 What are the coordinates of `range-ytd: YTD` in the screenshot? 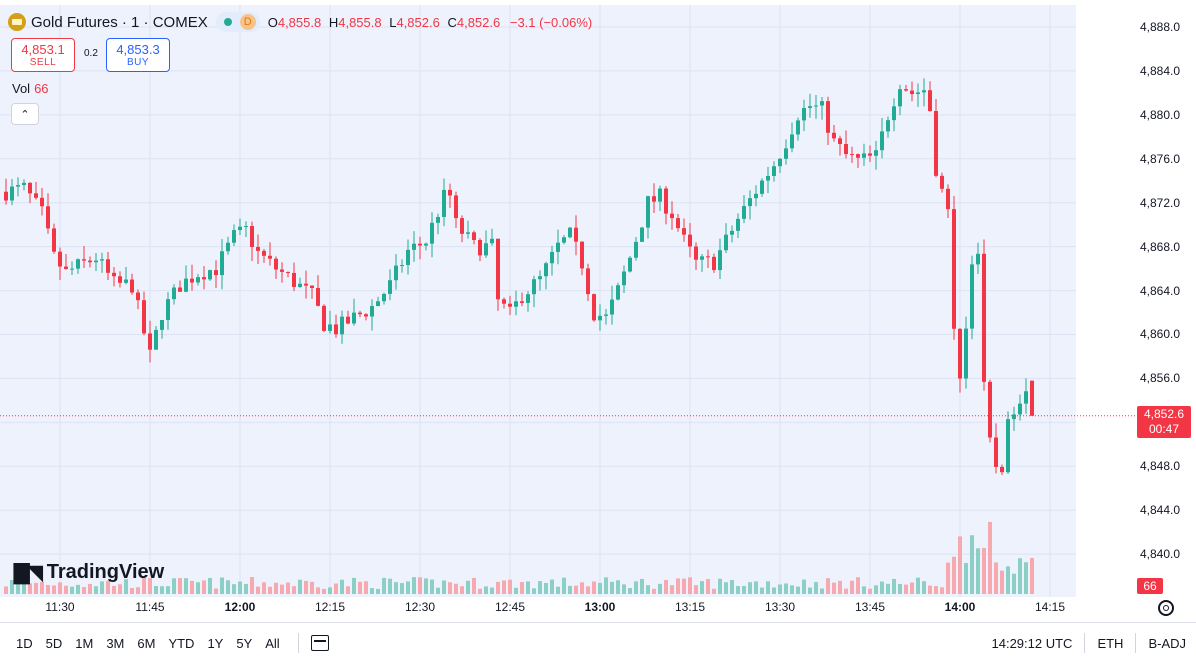 It's located at (181, 643).